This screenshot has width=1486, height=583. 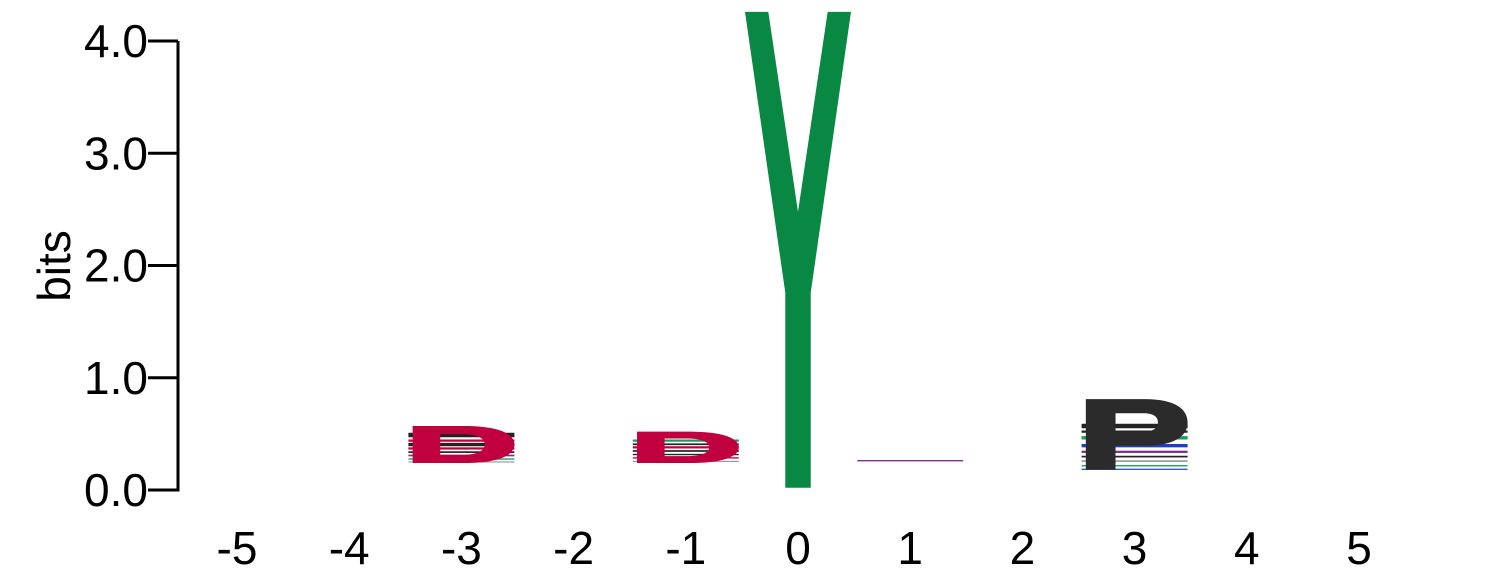 What do you see at coordinates (1135, 548) in the screenshot?
I see `x-tick-label: 3` at bounding box center [1135, 548].